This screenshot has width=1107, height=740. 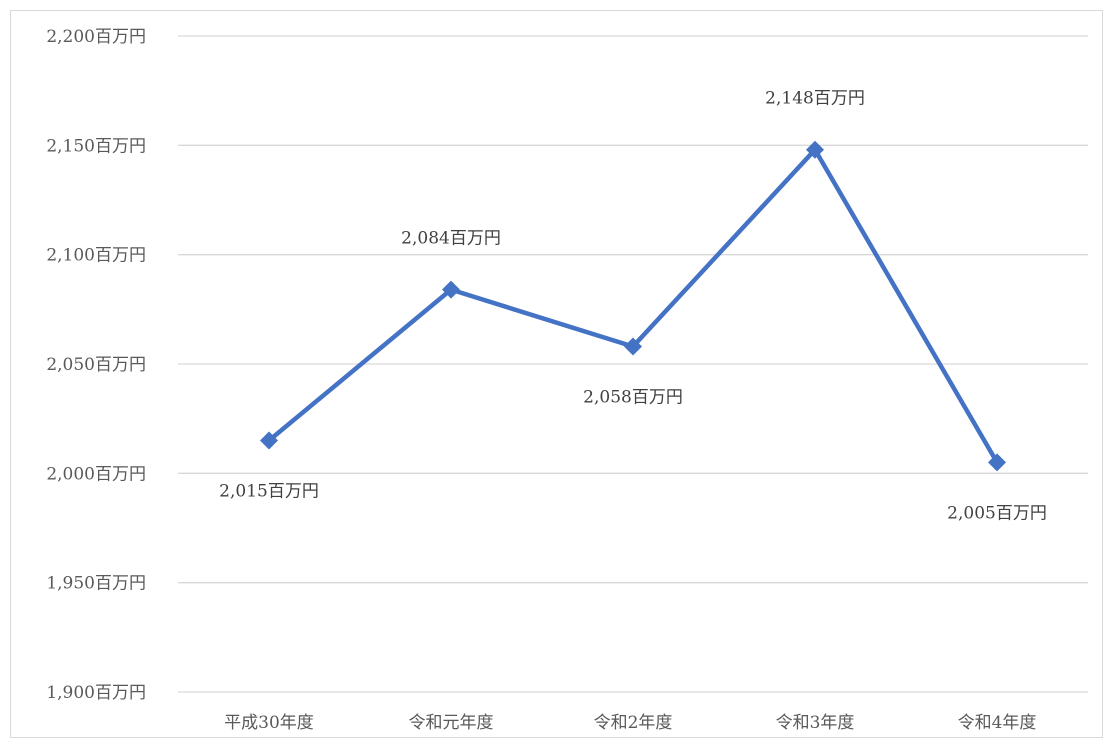 I want to click on x-tick-label: 令和2年度, so click(x=633, y=723).